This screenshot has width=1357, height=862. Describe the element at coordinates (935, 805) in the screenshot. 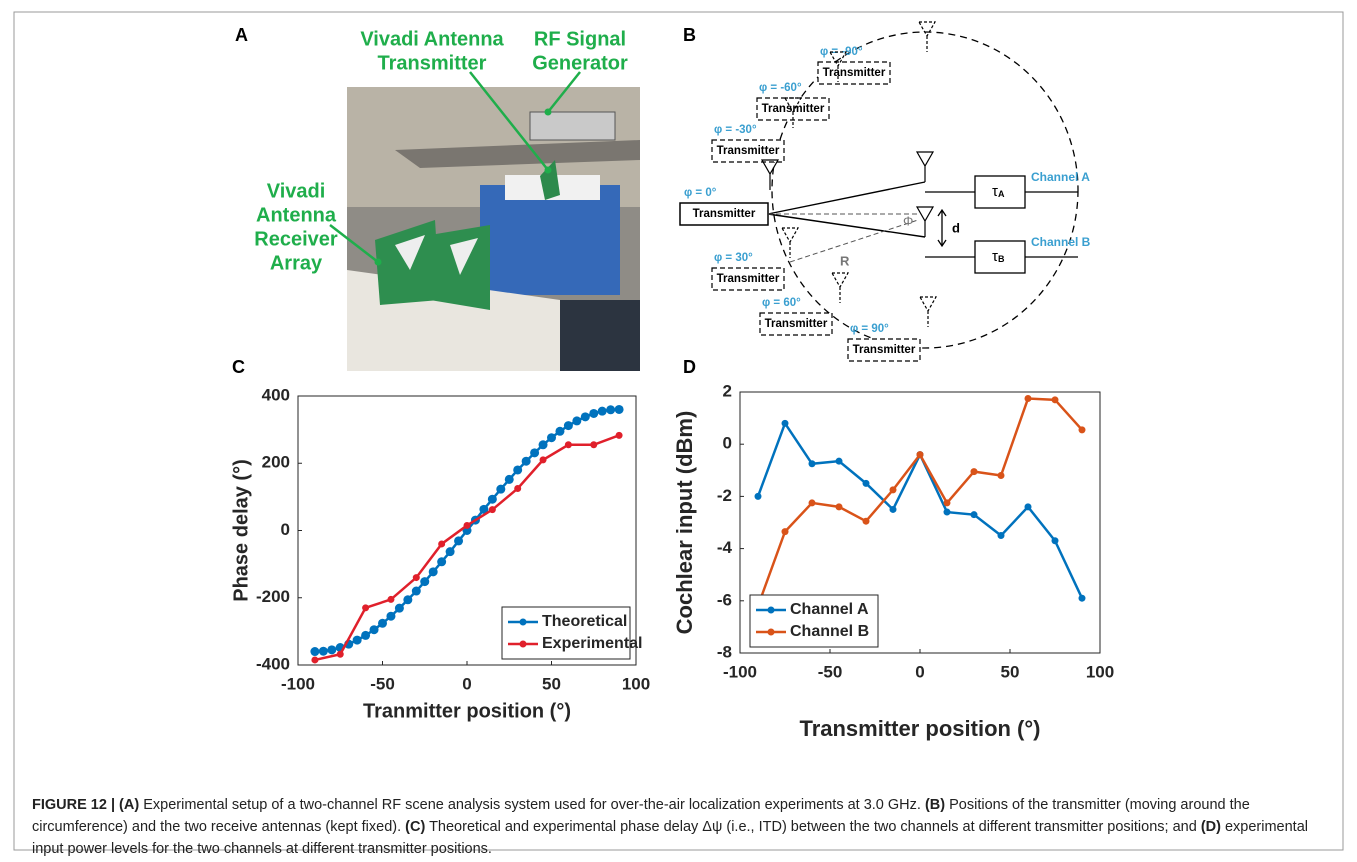

I see `caption-text: (B)` at that location.